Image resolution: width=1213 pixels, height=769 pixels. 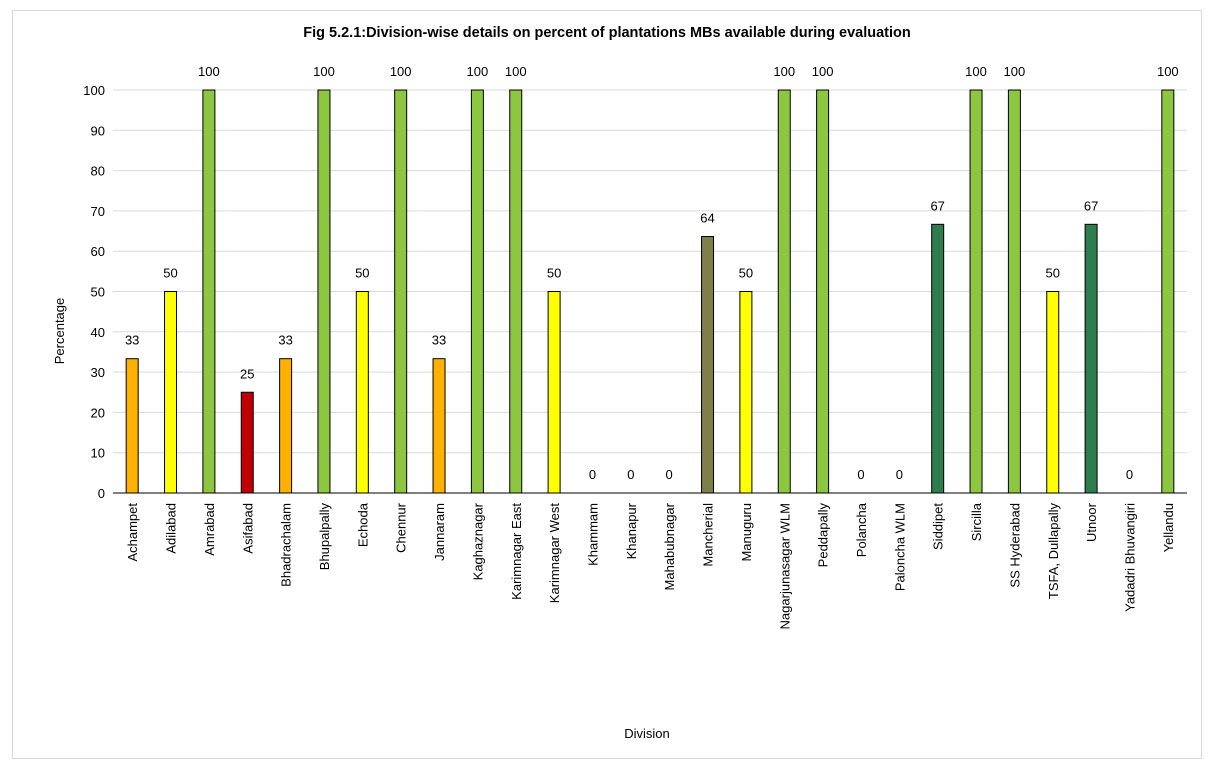 I want to click on x-tick-label: Nagarjunasagar WLM, so click(x=784, y=566).